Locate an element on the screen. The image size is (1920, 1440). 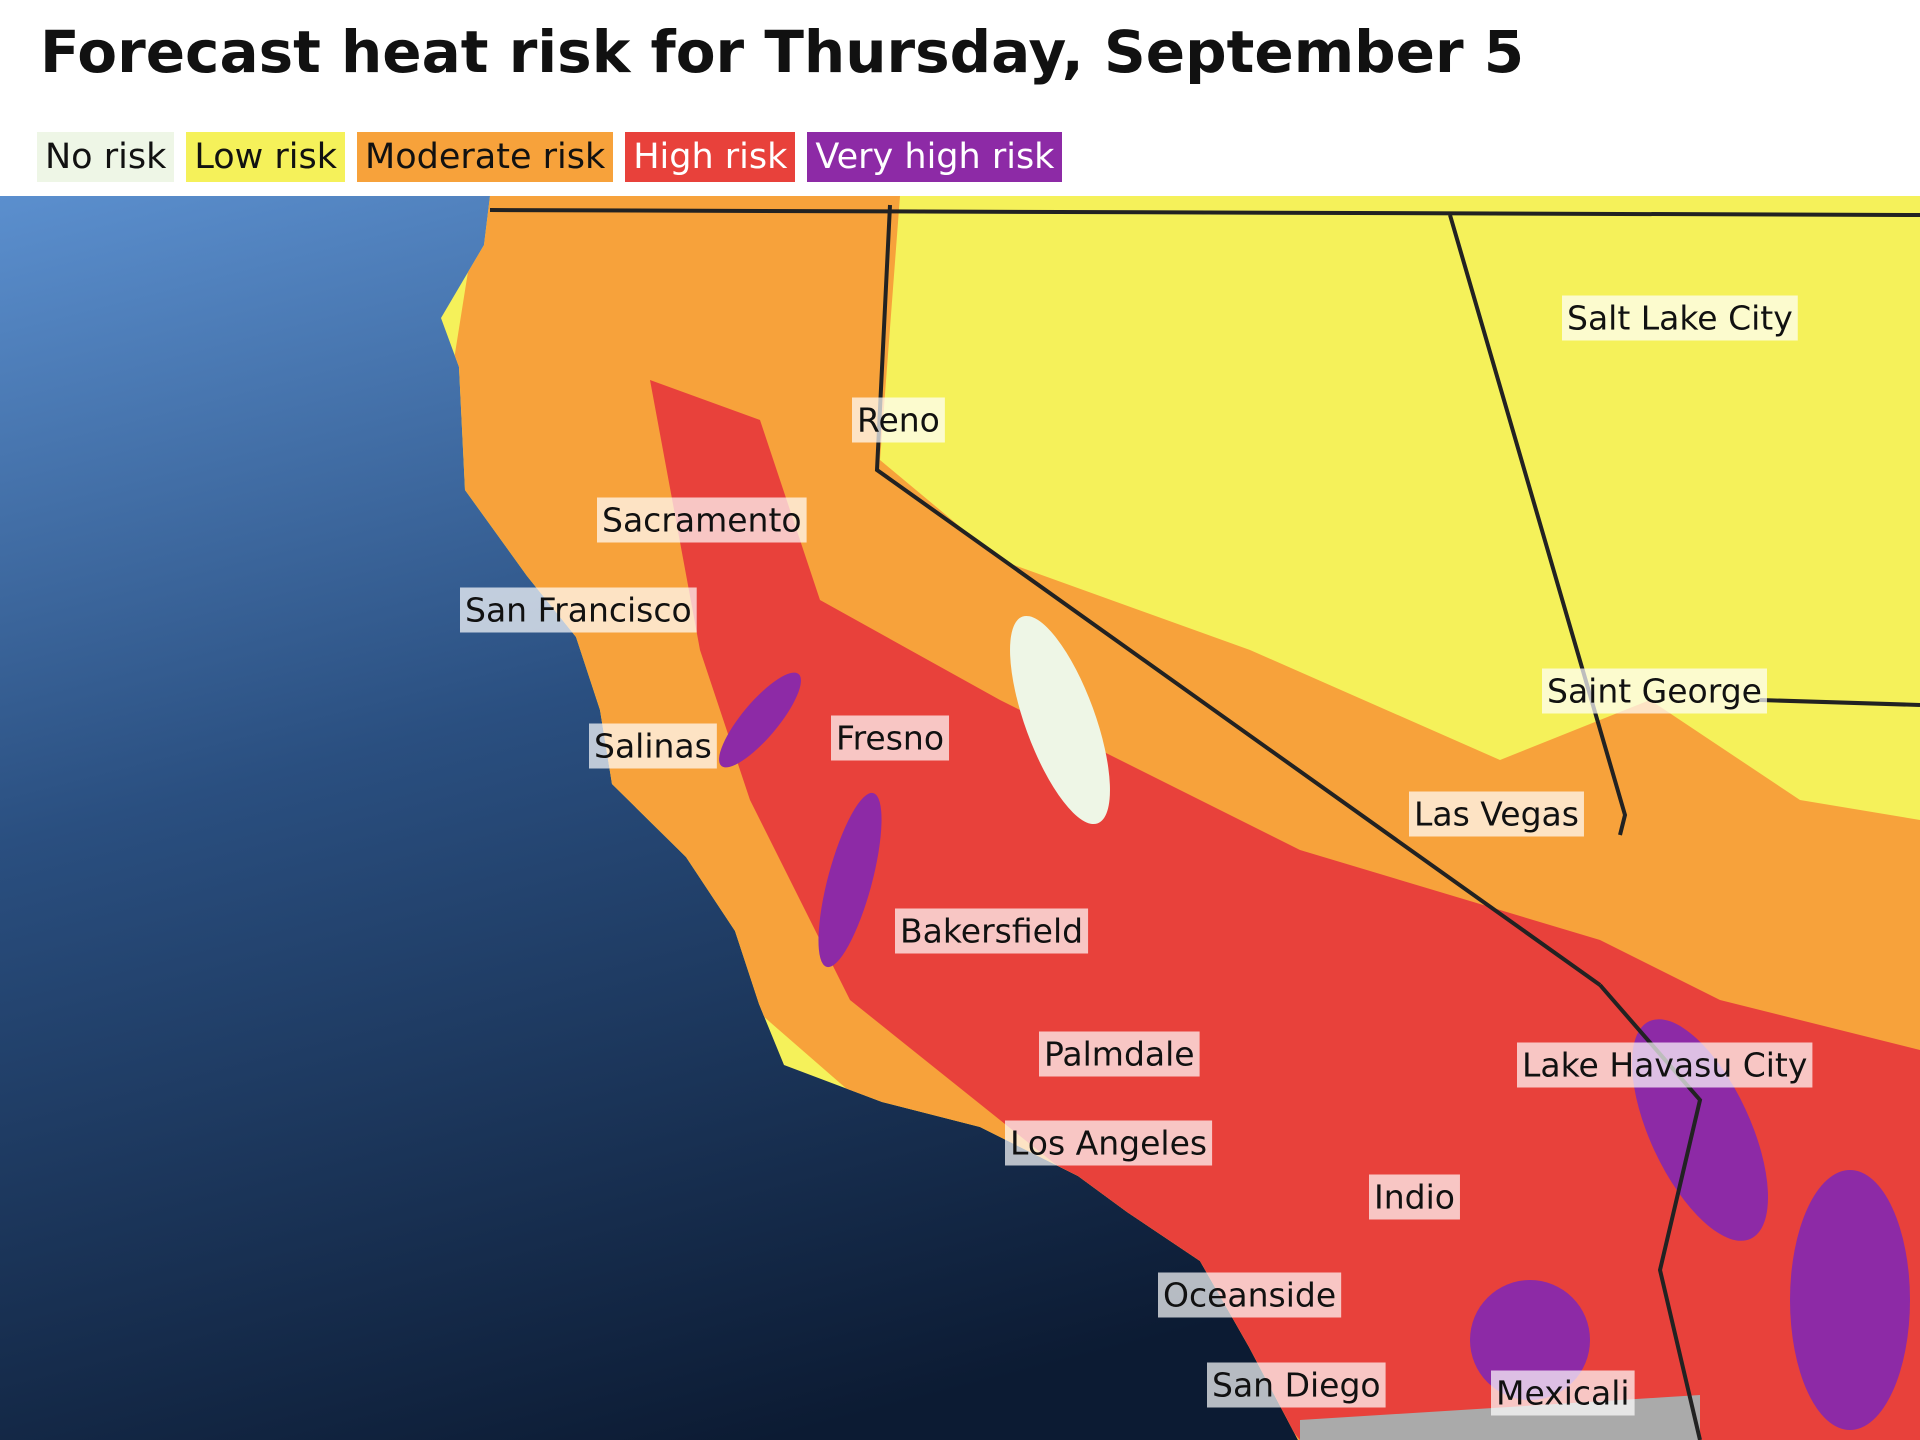
city-label: Los Angeles is located at coordinates (1108, 1143).